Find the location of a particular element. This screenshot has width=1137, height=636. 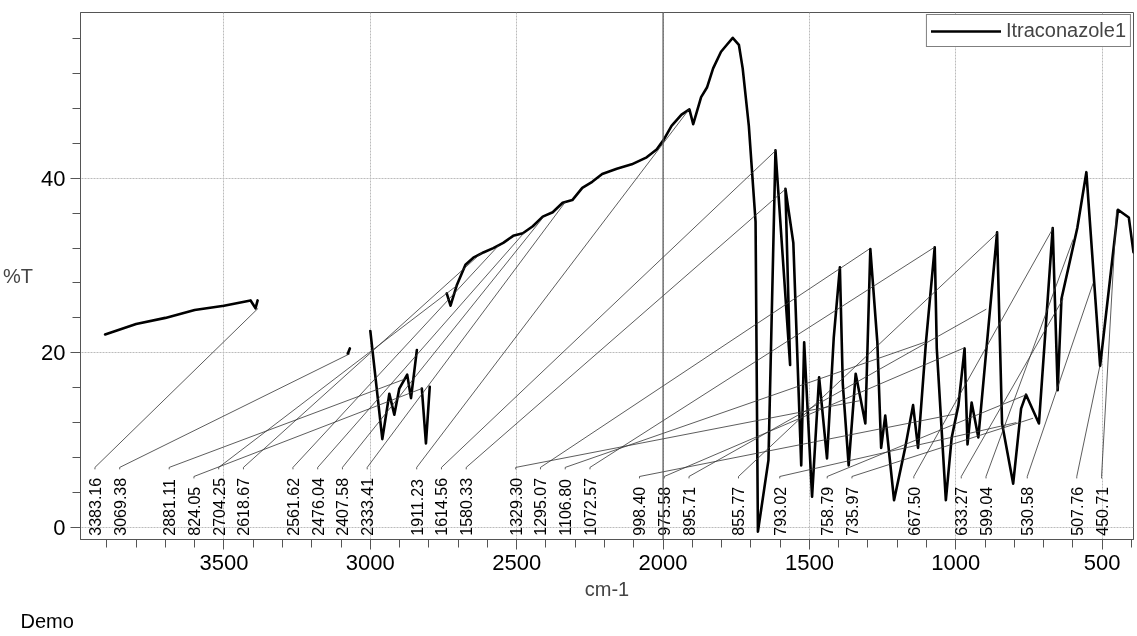

annotation: 3069.38 is located at coordinates (120, 506).